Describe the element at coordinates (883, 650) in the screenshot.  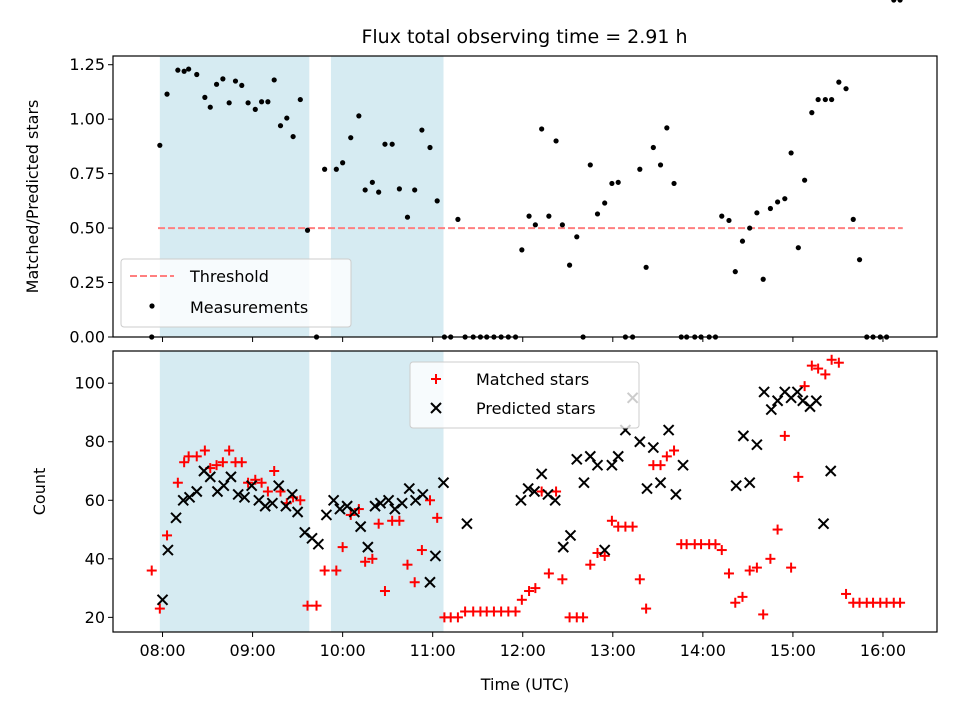
I see `bottom-x-tick-label-8: 16:00` at that location.